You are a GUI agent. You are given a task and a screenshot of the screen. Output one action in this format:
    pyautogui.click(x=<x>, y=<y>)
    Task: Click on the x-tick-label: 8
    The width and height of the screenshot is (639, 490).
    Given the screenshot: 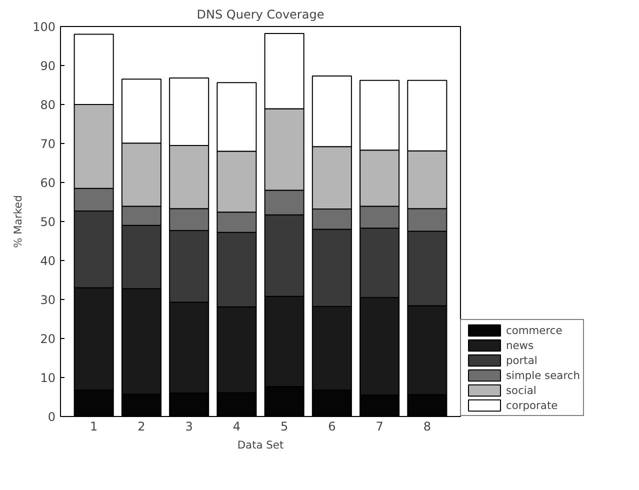 What is the action you would take?
    pyautogui.click(x=427, y=427)
    